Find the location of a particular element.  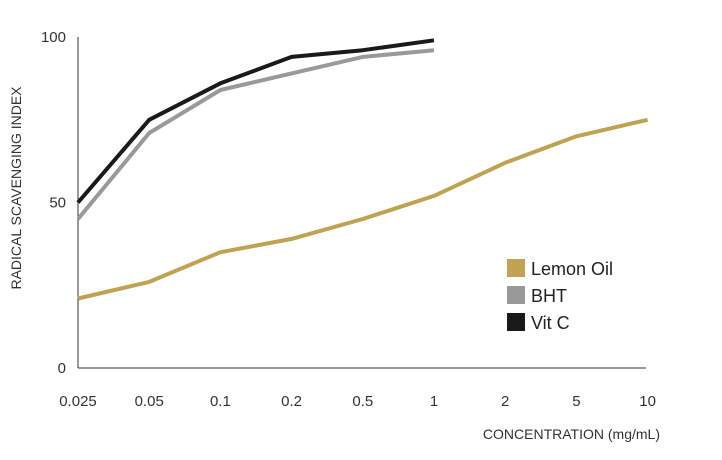

legend: Lemon Oil BHT Vit C is located at coordinates (560, 296).